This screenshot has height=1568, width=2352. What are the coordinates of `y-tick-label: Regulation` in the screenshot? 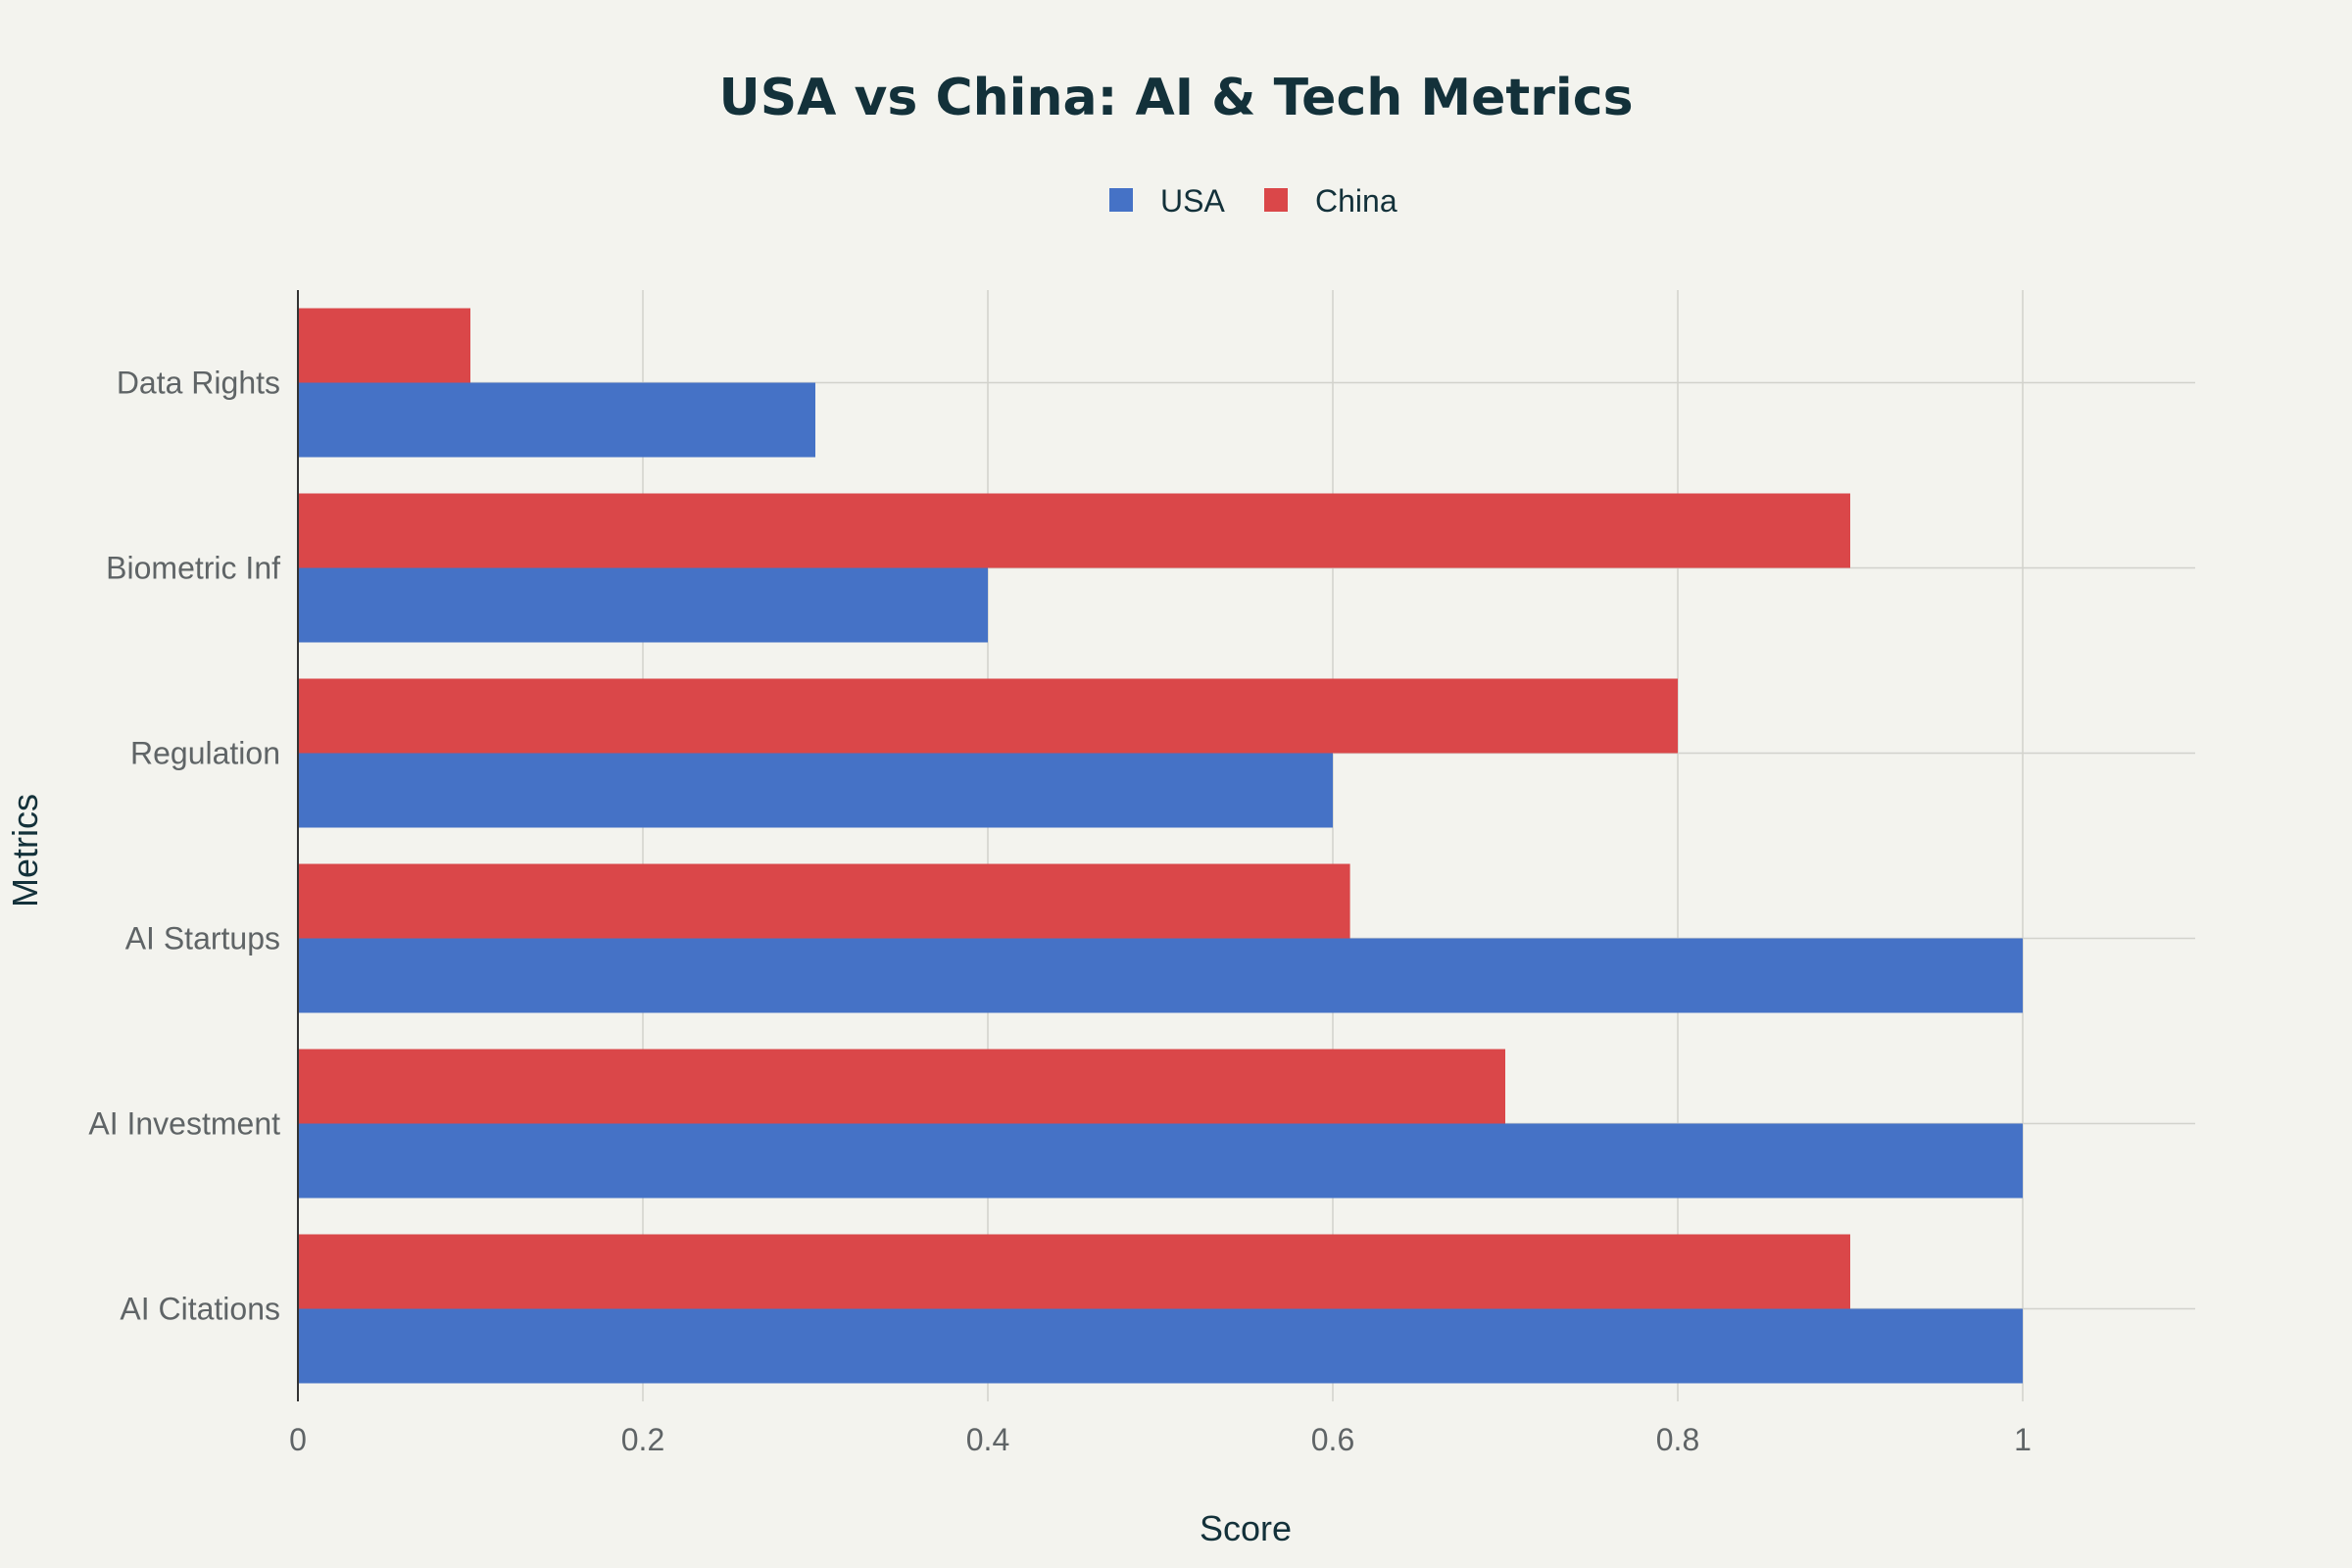 It's located at (205, 753).